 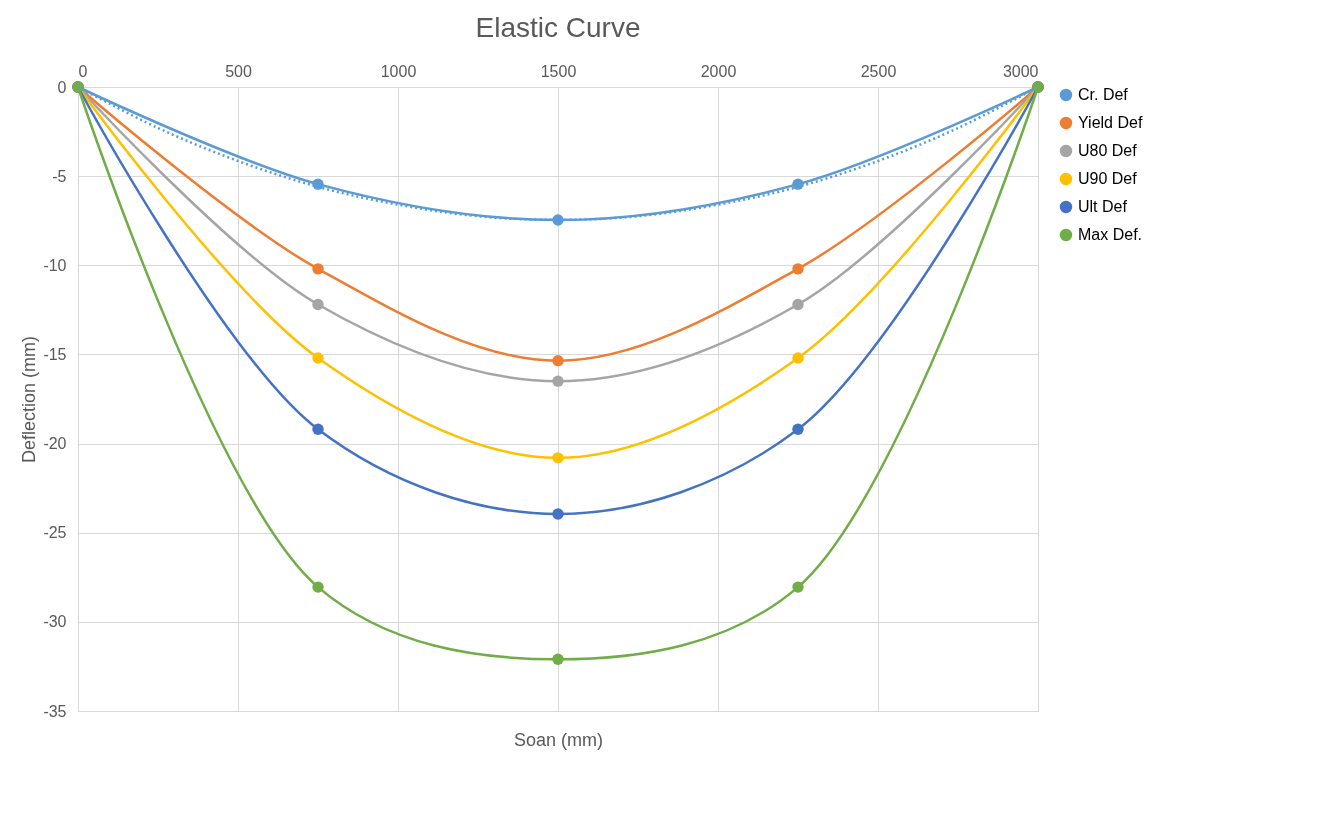 I want to click on x-tick-label: 1000, so click(x=398, y=71).